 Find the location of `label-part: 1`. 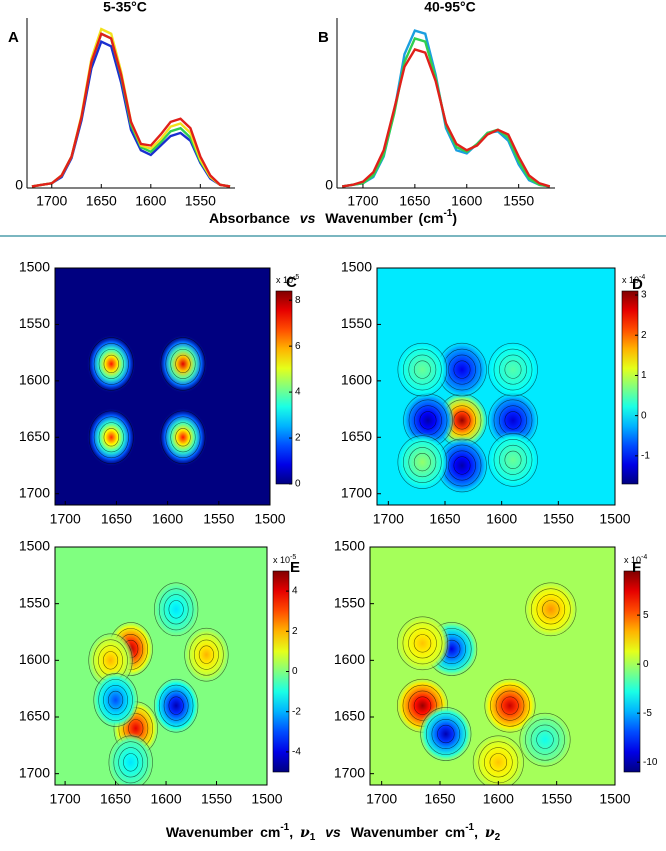

label-part: 1 is located at coordinates (313, 837).